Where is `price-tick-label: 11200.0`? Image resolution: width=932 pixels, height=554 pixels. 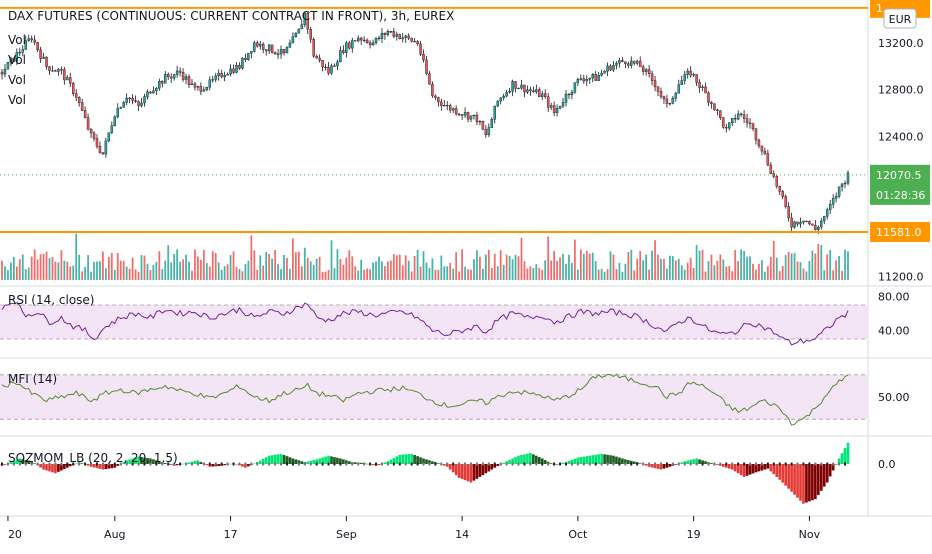 price-tick-label: 11200.0 is located at coordinates (901, 277).